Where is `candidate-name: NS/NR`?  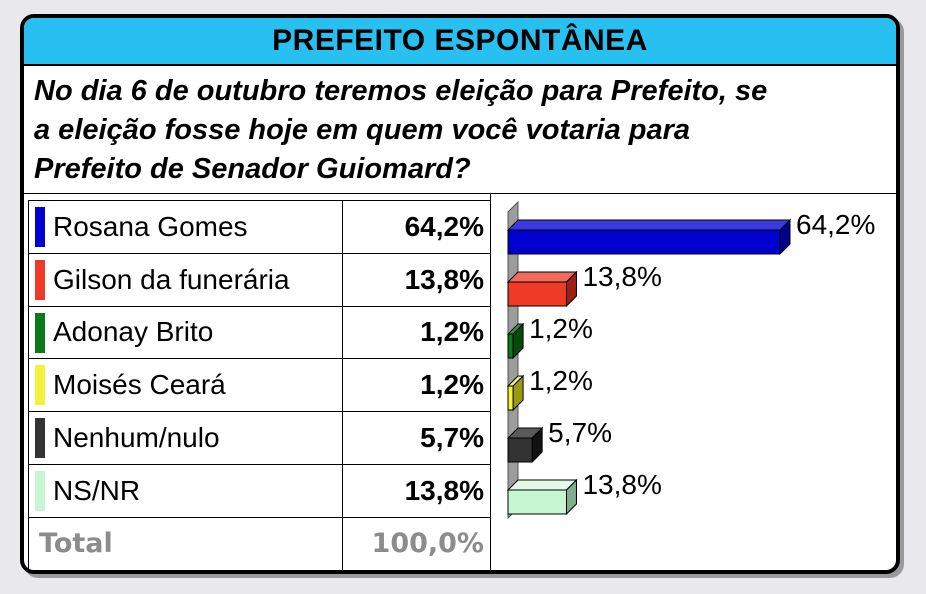 candidate-name: NS/NR is located at coordinates (97, 490).